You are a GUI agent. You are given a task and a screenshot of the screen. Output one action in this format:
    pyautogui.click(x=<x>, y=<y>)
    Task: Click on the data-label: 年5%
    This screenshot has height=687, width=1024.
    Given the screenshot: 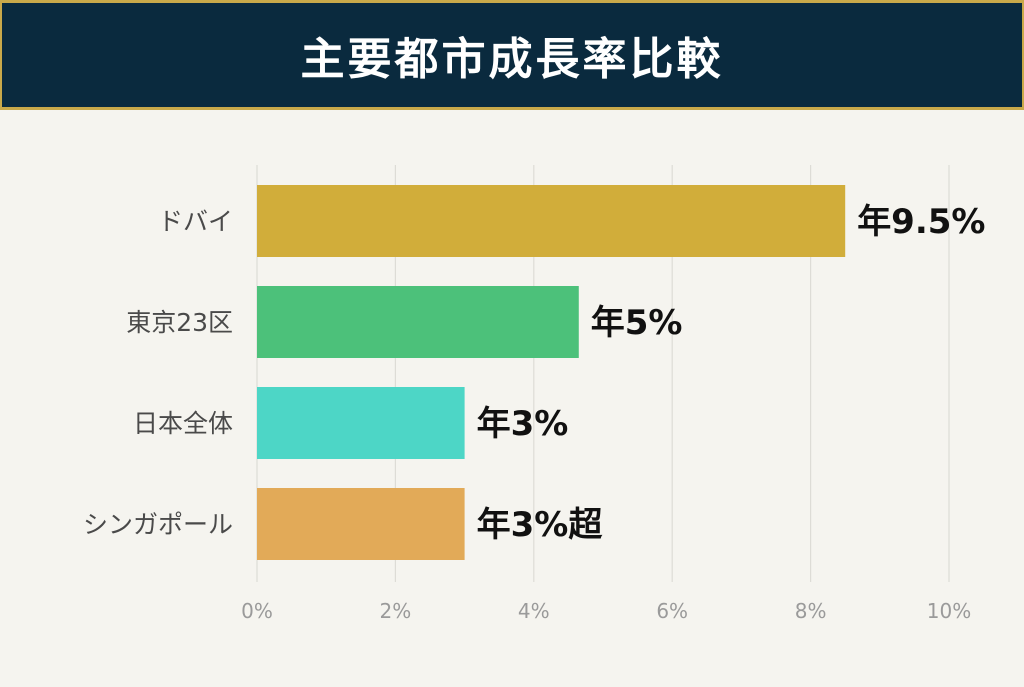 What is the action you would take?
    pyautogui.click(x=637, y=323)
    